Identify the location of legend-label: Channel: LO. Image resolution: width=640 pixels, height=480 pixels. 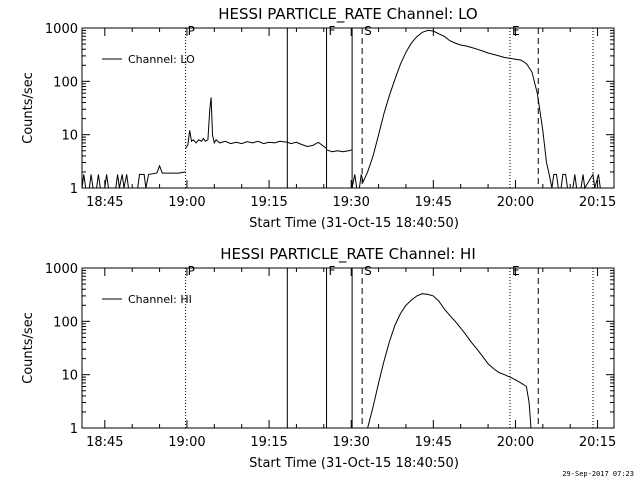
(161, 59).